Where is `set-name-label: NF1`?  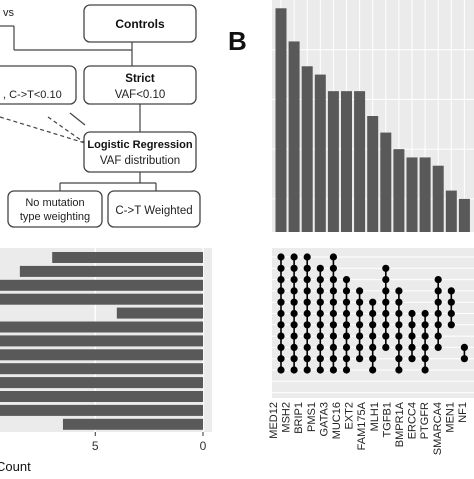 set-name-label: NF1 is located at coordinates (463, 412).